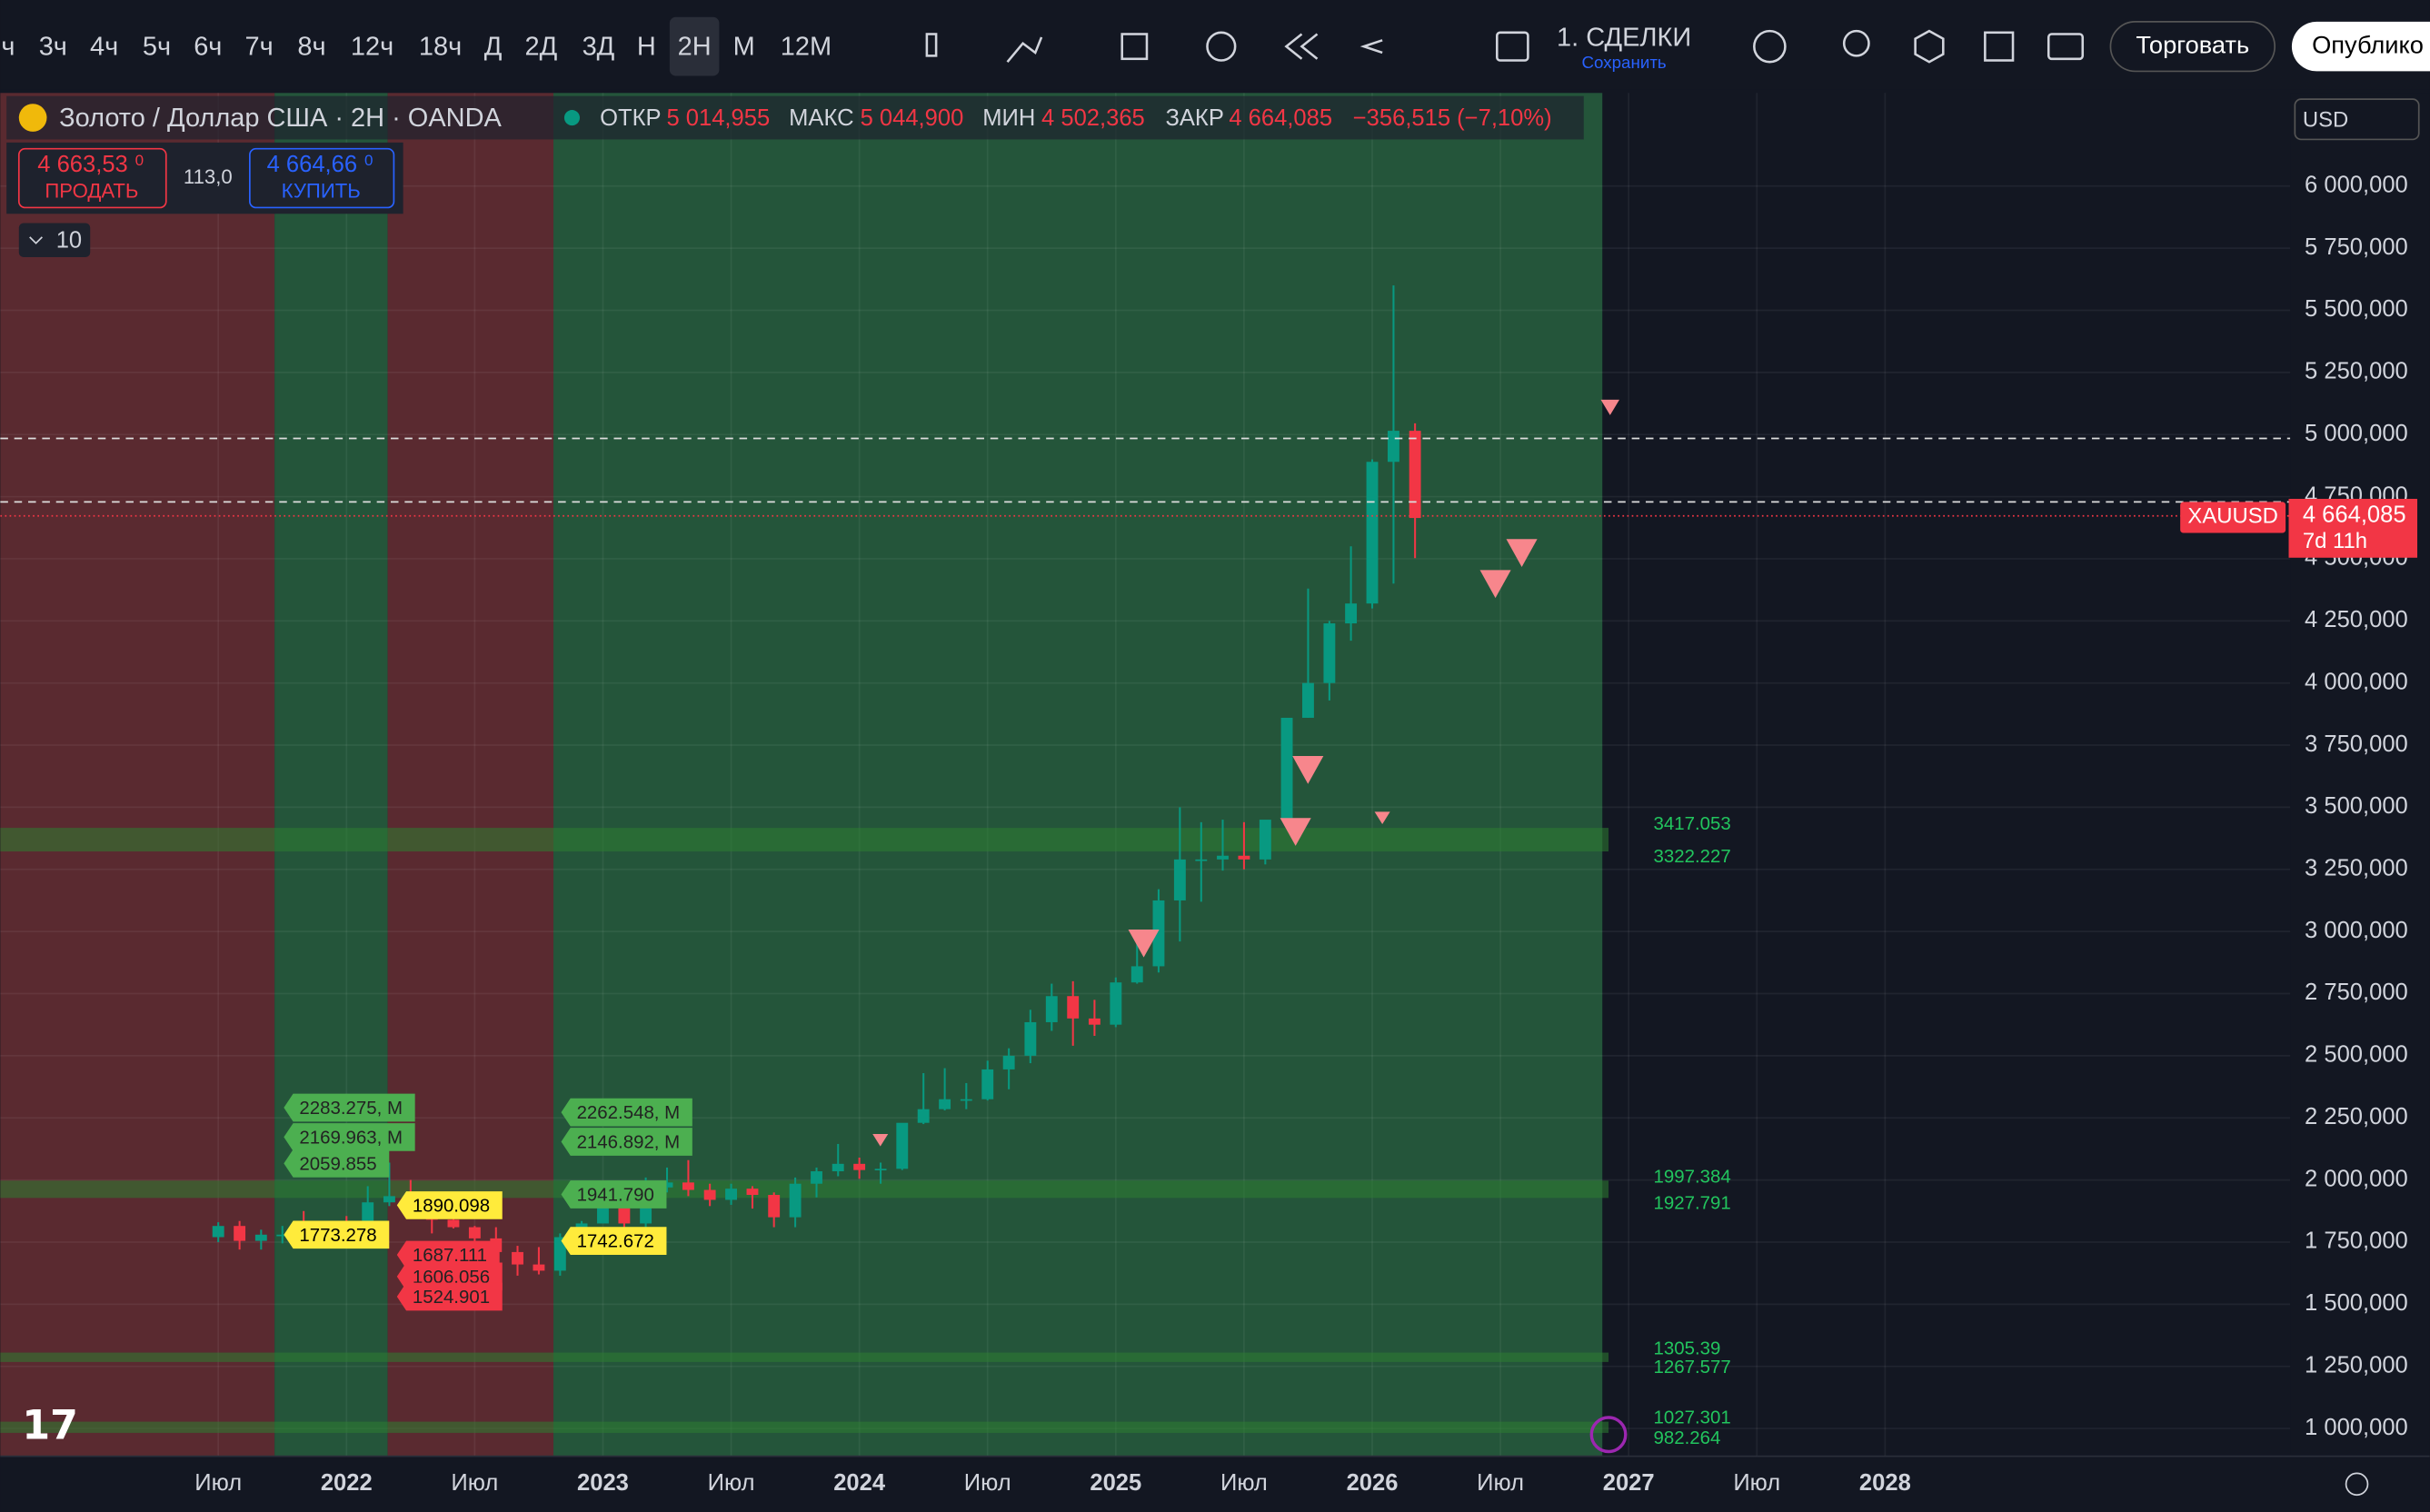 This screenshot has height=1512, width=2430. What do you see at coordinates (1280, 118) in the screenshot?
I see `close: 4 664,085` at bounding box center [1280, 118].